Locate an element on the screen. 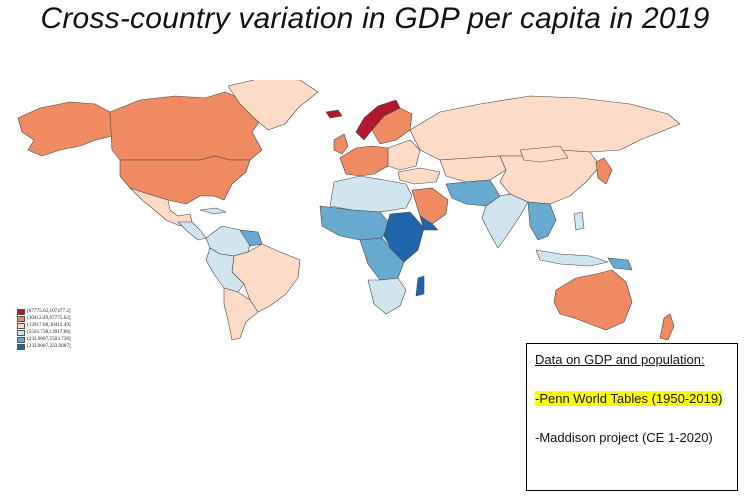 The height and width of the screenshot is (498, 750). region-new-zealand is located at coordinates (667, 326).